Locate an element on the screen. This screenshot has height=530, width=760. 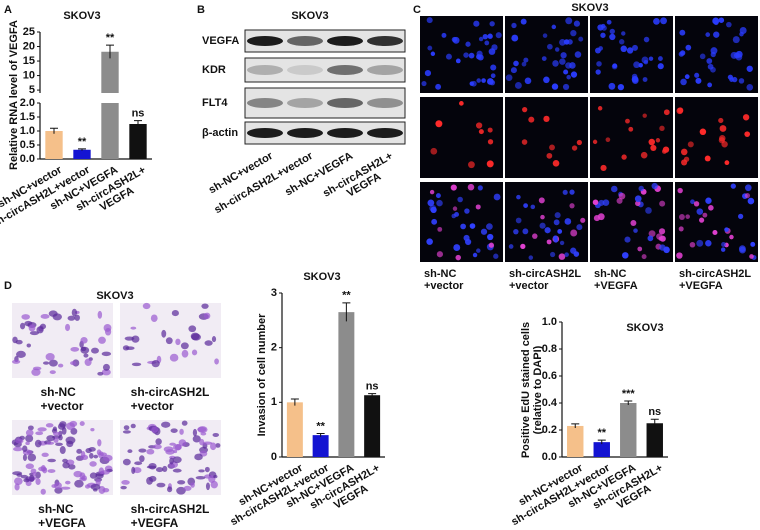
blot-strip is located at coordinates (325, 41).